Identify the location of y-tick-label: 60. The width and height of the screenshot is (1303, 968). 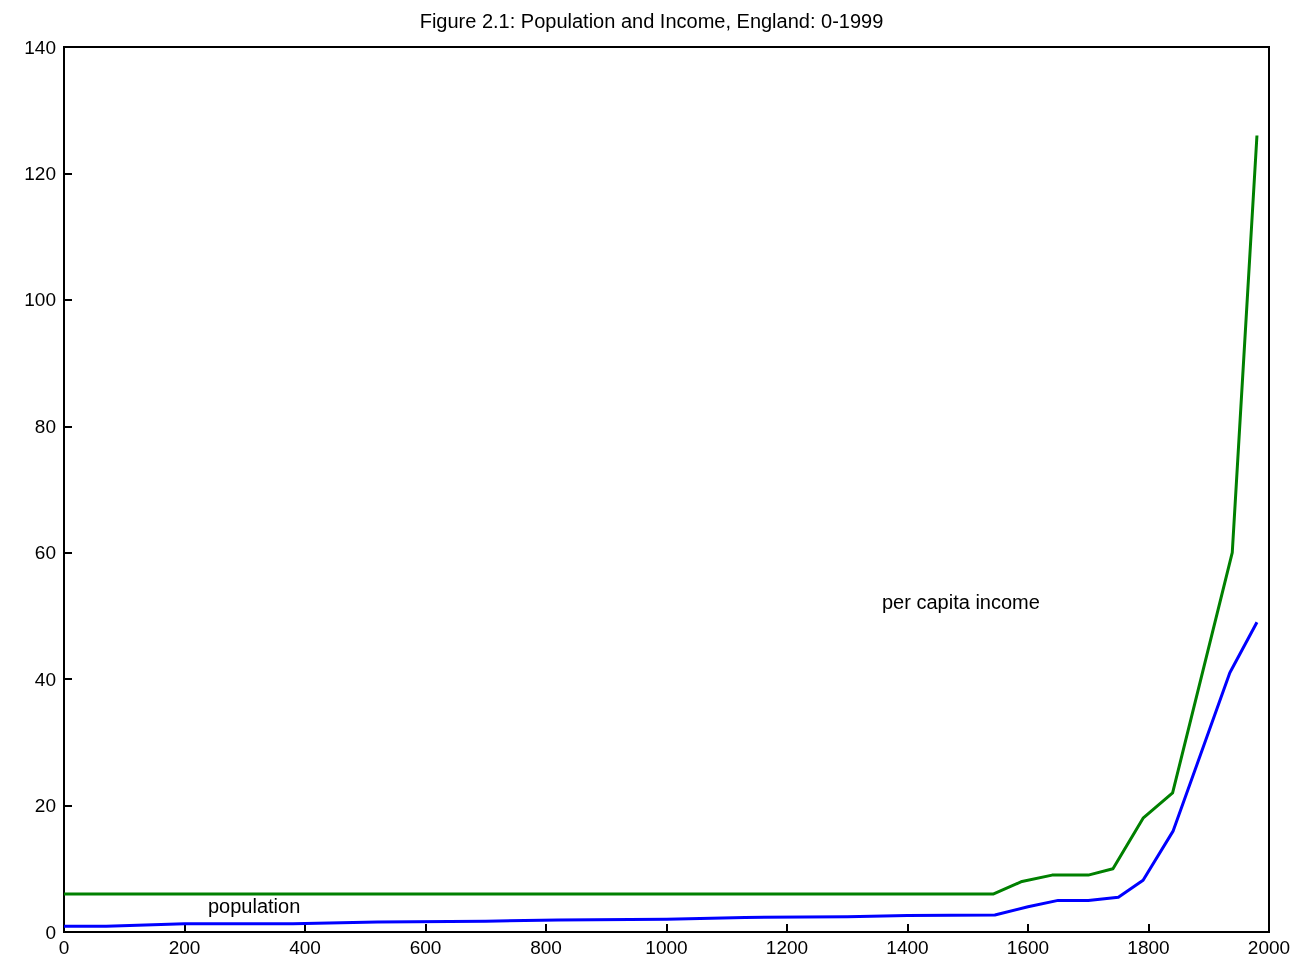
(45, 553).